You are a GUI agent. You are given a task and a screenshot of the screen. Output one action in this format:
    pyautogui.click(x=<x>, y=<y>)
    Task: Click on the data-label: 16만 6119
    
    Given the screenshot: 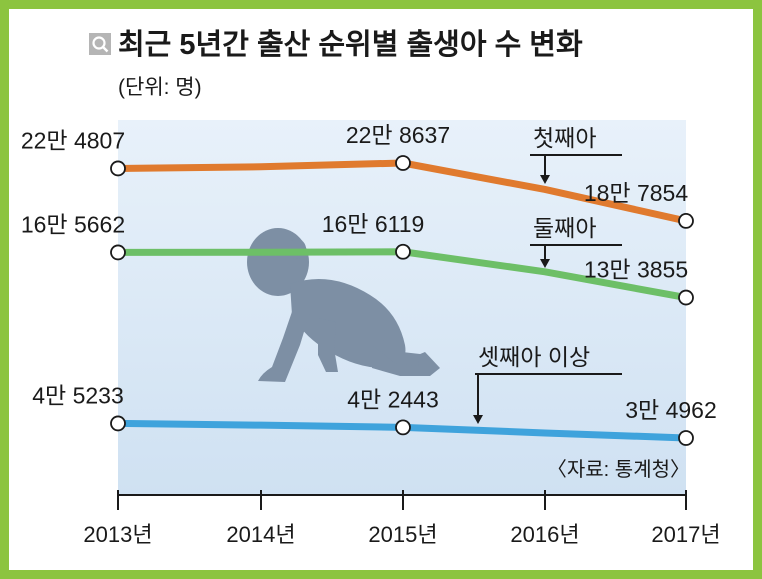 What is the action you would take?
    pyautogui.click(x=373, y=224)
    